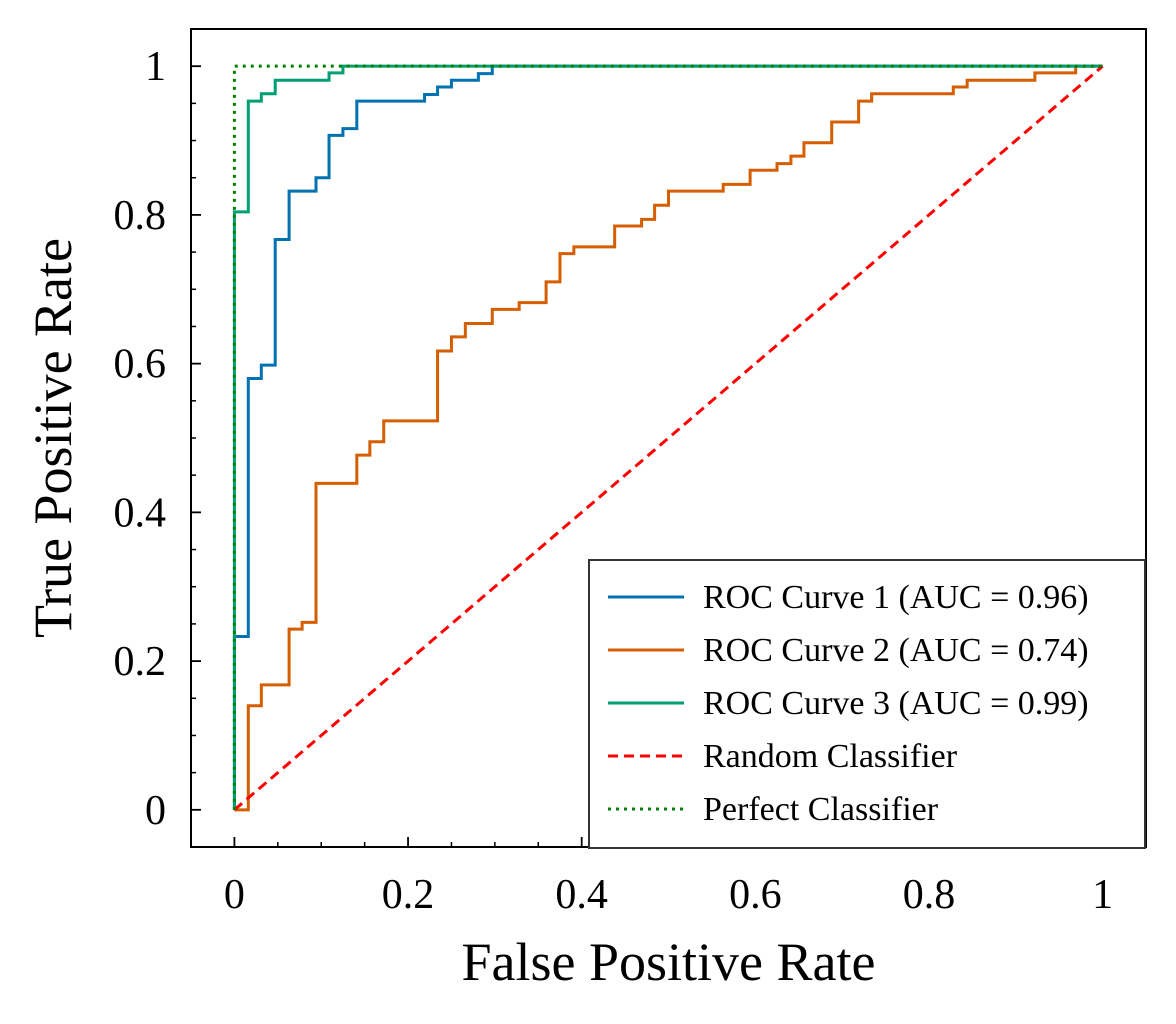 This screenshot has height=1024, width=1176. What do you see at coordinates (140, 365) in the screenshot?
I see `y-tick-label: 0.6` at bounding box center [140, 365].